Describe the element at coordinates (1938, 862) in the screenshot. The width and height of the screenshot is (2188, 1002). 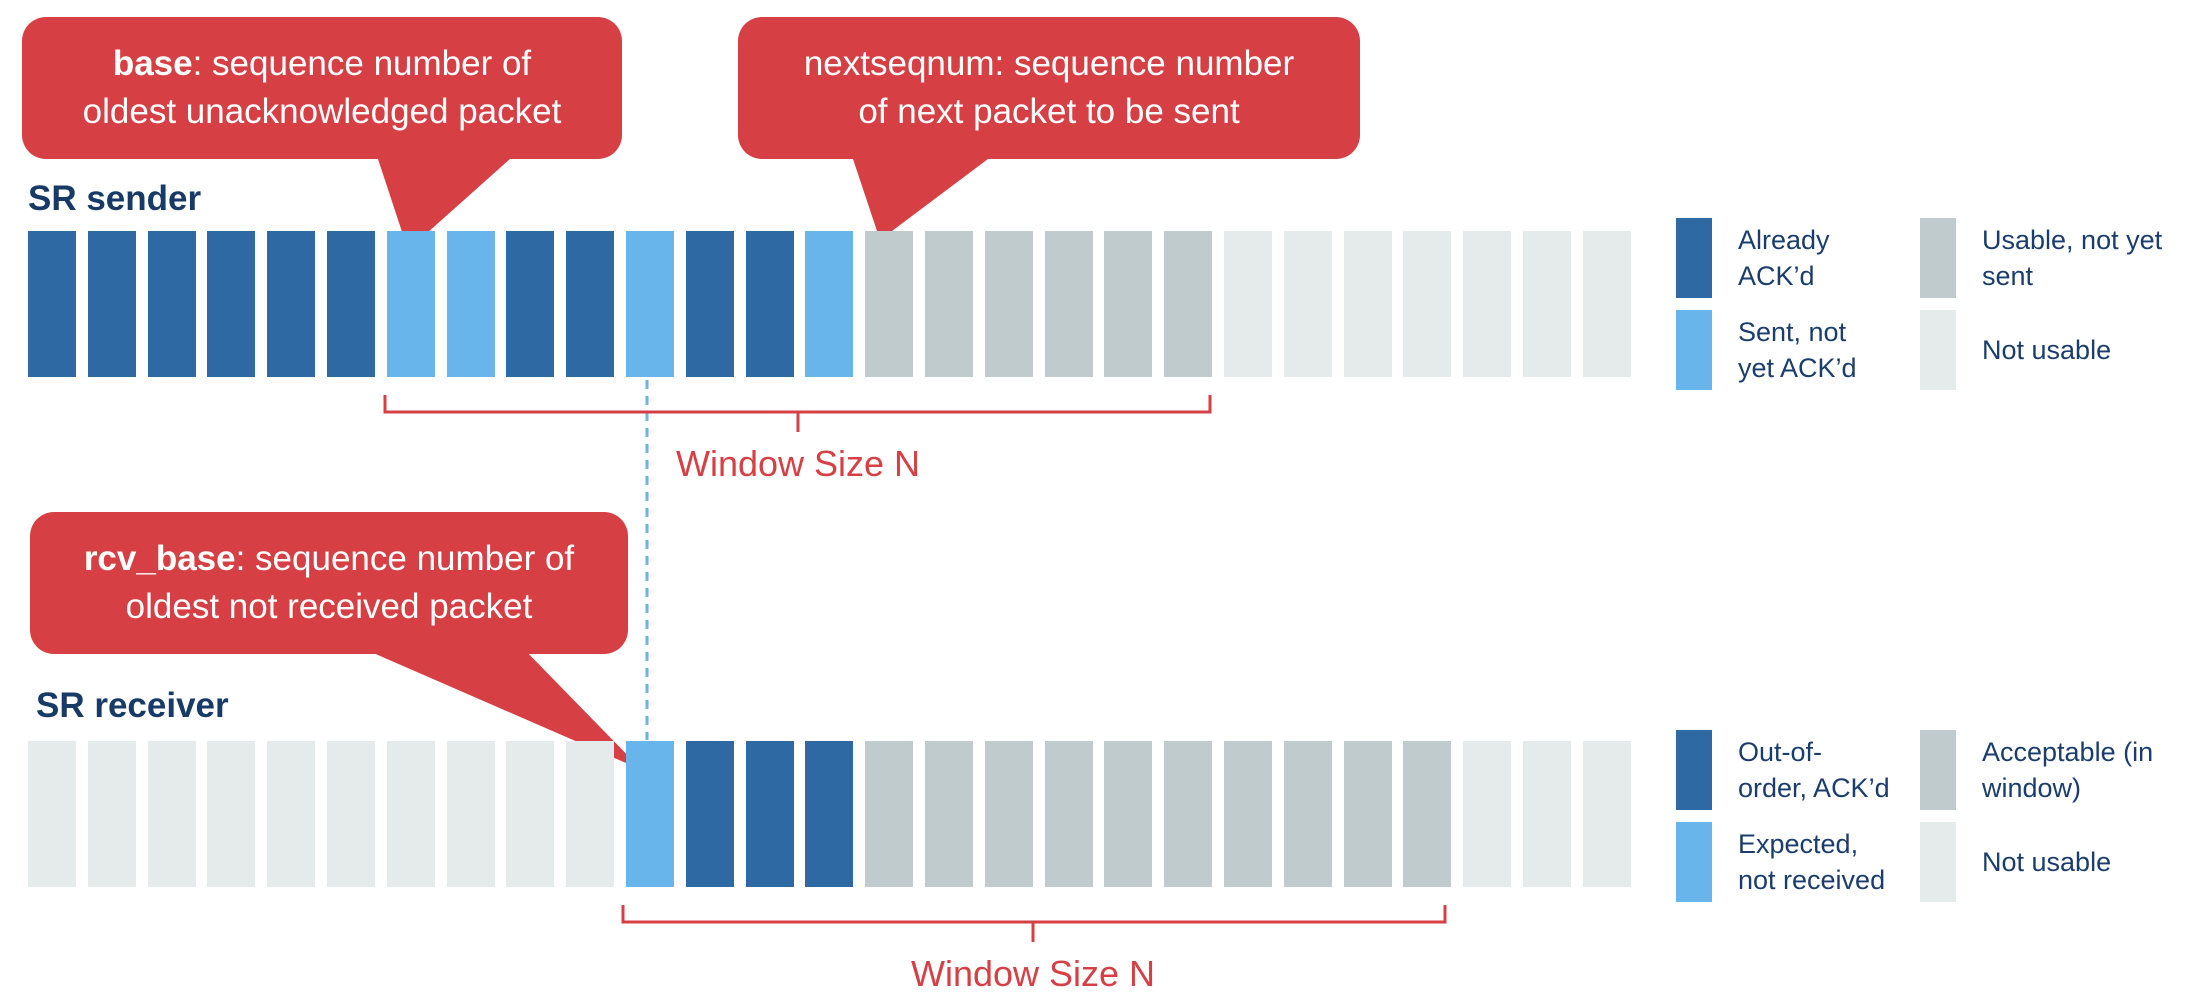
I see `receiver-legend-swatch-not-usable` at that location.